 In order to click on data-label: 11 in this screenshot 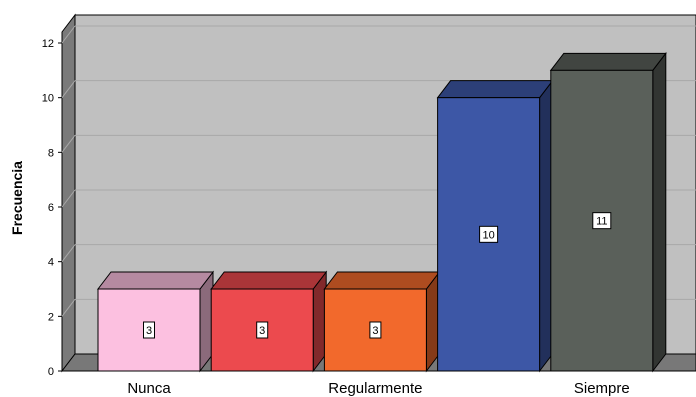, I will do `click(601, 222)`.